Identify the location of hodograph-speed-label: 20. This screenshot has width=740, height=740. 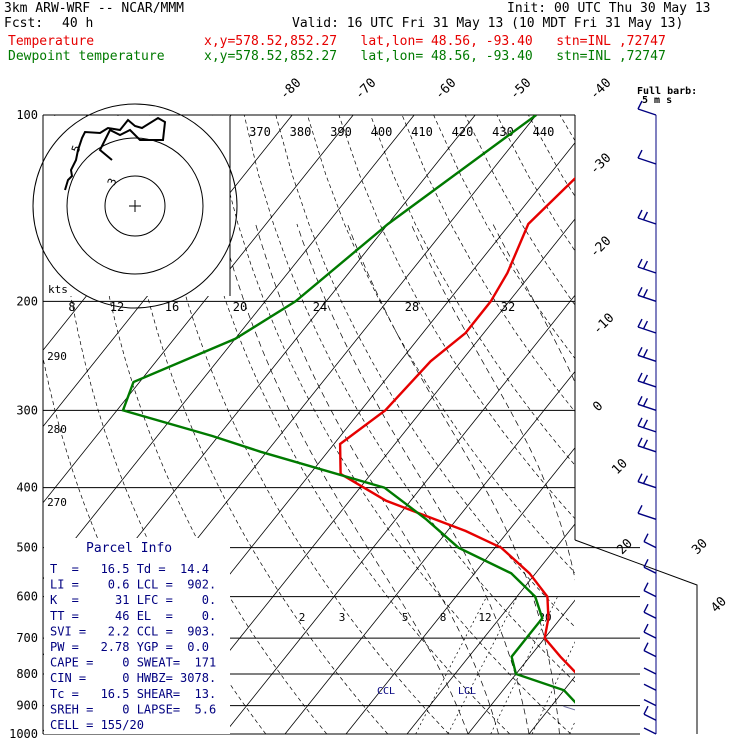
(240, 307).